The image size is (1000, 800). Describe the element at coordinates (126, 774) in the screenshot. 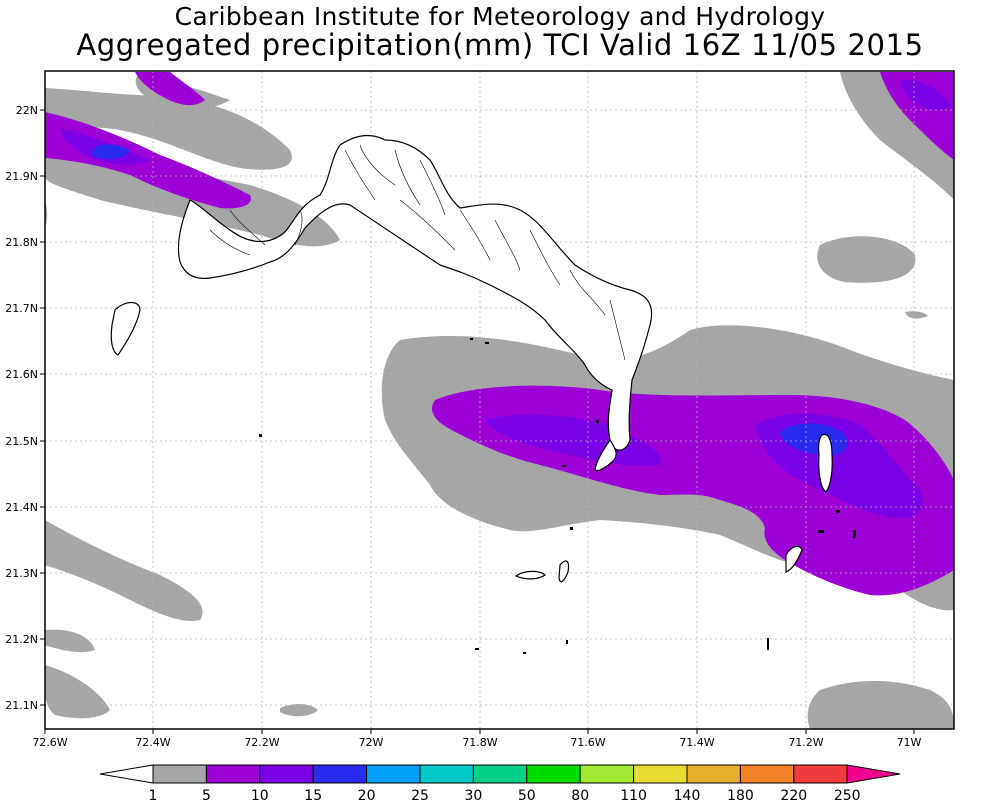

I see `colorbar-below-arrow` at that location.